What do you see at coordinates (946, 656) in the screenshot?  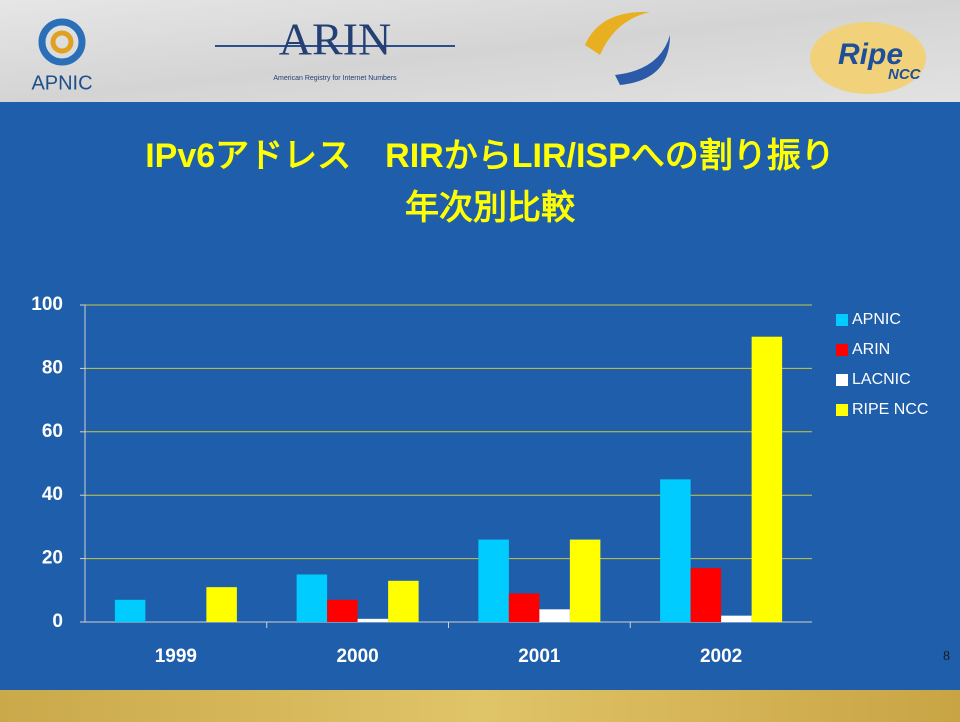 I see `page-number: 8` at bounding box center [946, 656].